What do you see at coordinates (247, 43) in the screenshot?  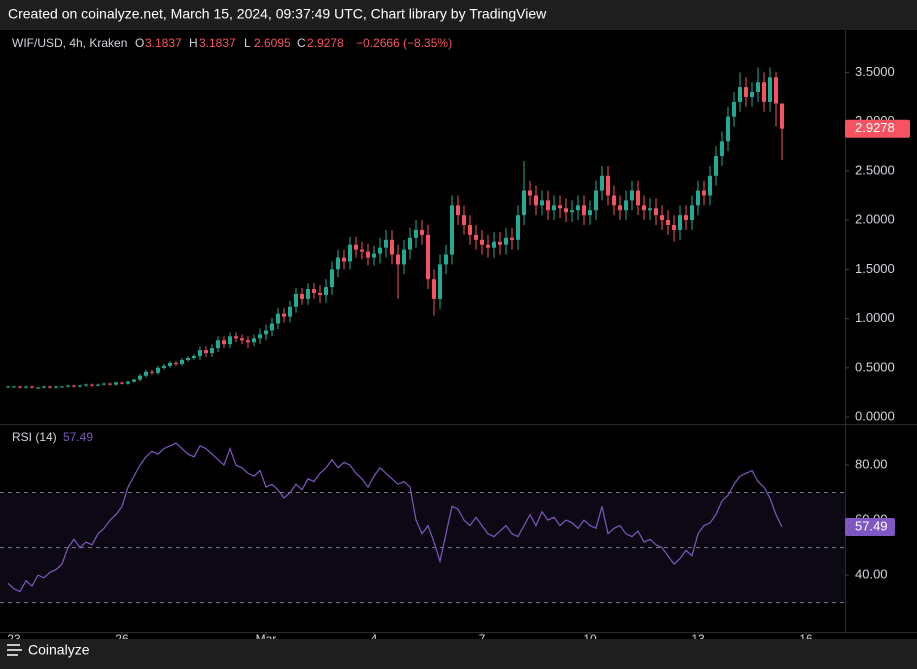 I see `legend-key: L` at bounding box center [247, 43].